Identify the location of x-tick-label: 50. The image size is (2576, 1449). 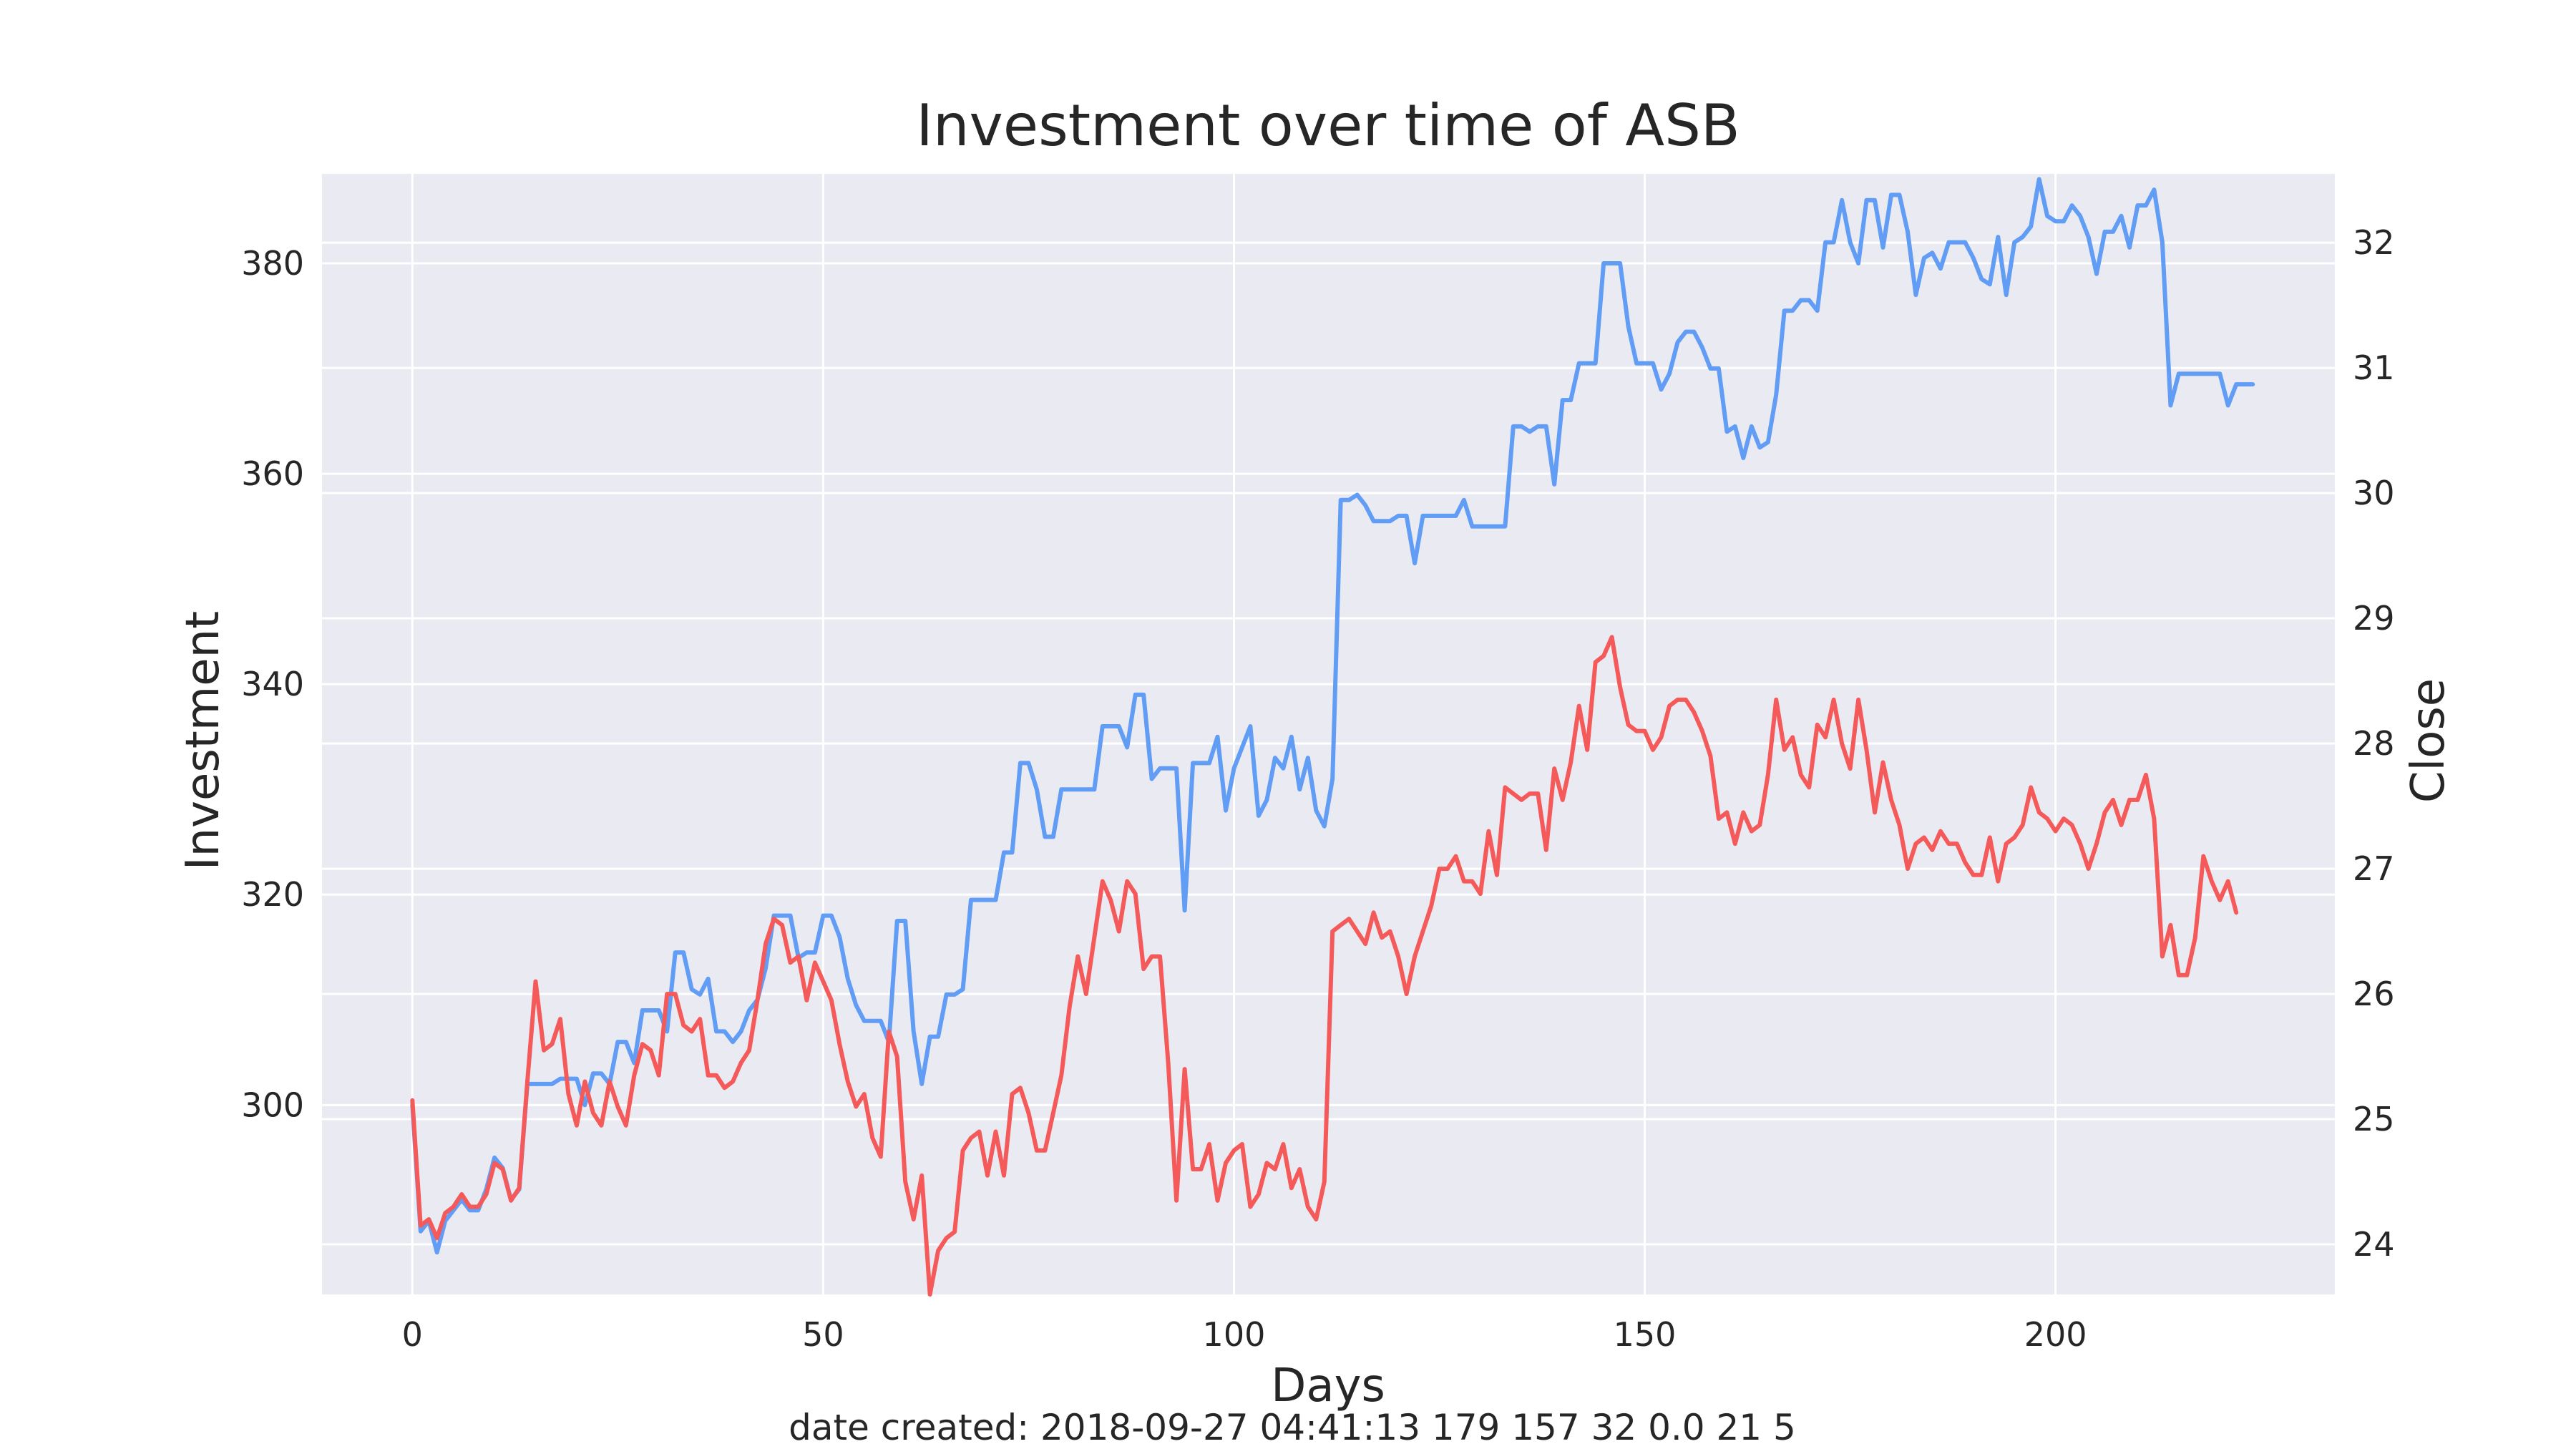
(823, 1334).